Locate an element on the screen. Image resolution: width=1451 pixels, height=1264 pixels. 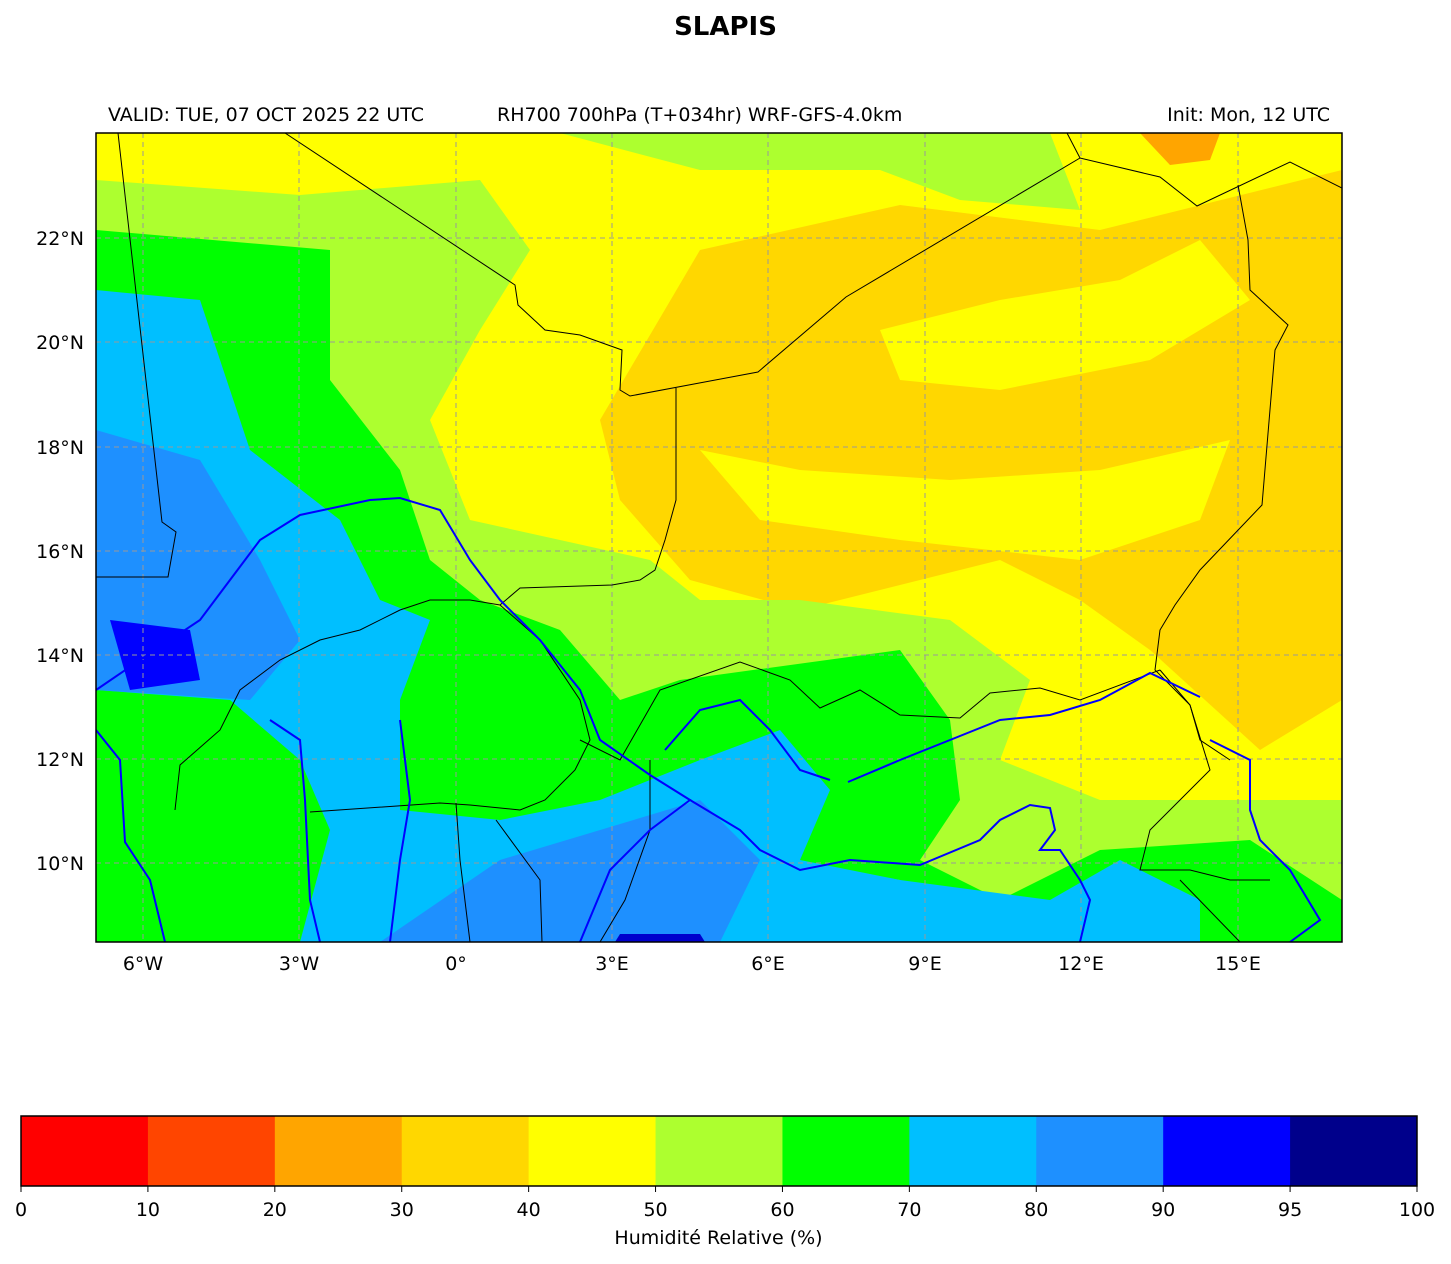
colorbar-tick-label: 95 is located at coordinates (1290, 1210).